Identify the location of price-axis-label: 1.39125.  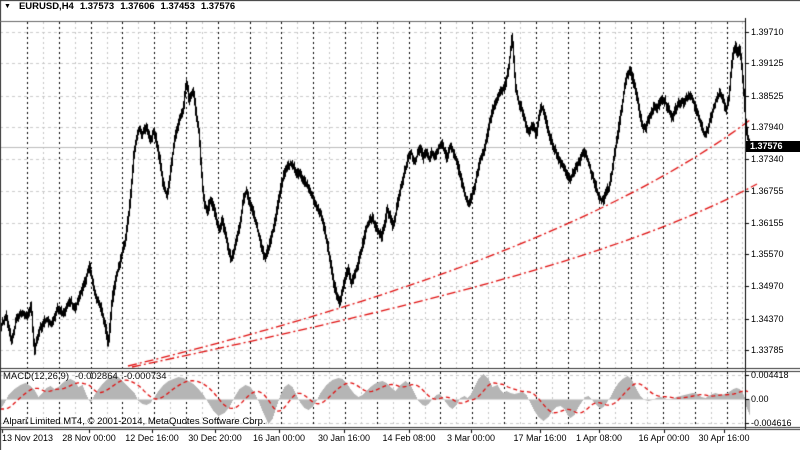
(767, 63).